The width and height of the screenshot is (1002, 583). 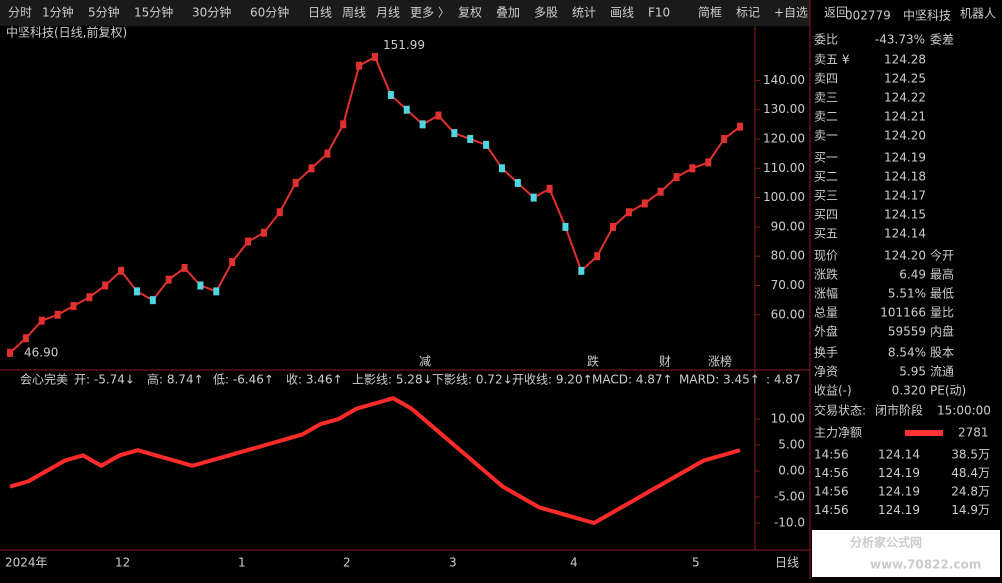 I want to click on stock-tag: 机器人, so click(x=978, y=14).